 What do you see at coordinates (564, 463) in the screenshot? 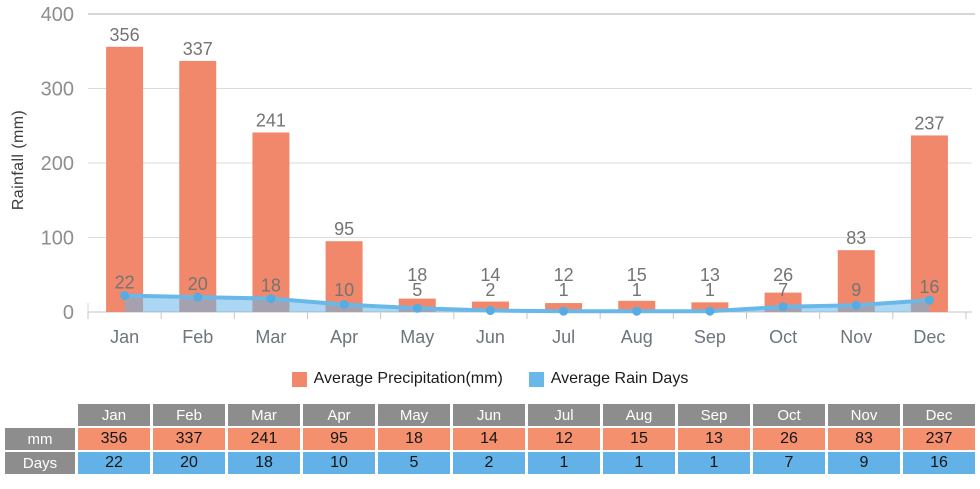
I see `cell-Days-Jul: 1` at bounding box center [564, 463].